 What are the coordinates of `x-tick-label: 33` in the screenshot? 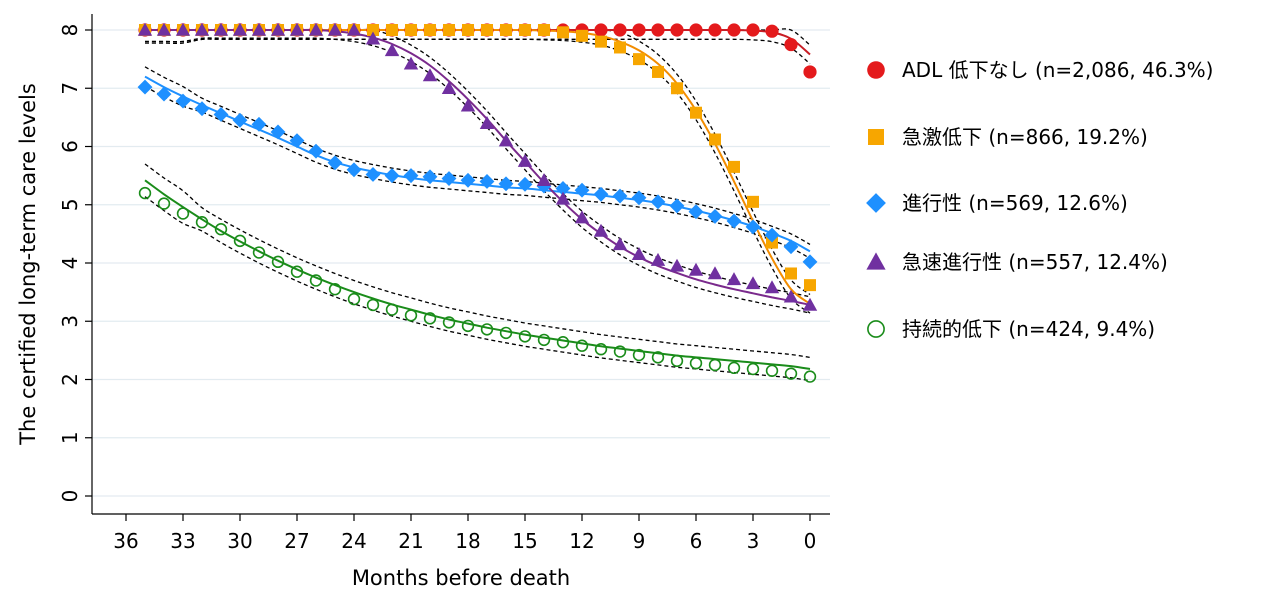 It's located at (182, 541).